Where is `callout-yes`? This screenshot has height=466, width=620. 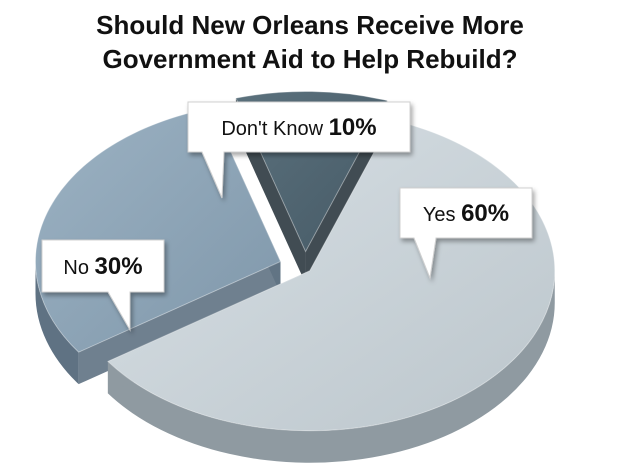 callout-yes is located at coordinates (466, 233).